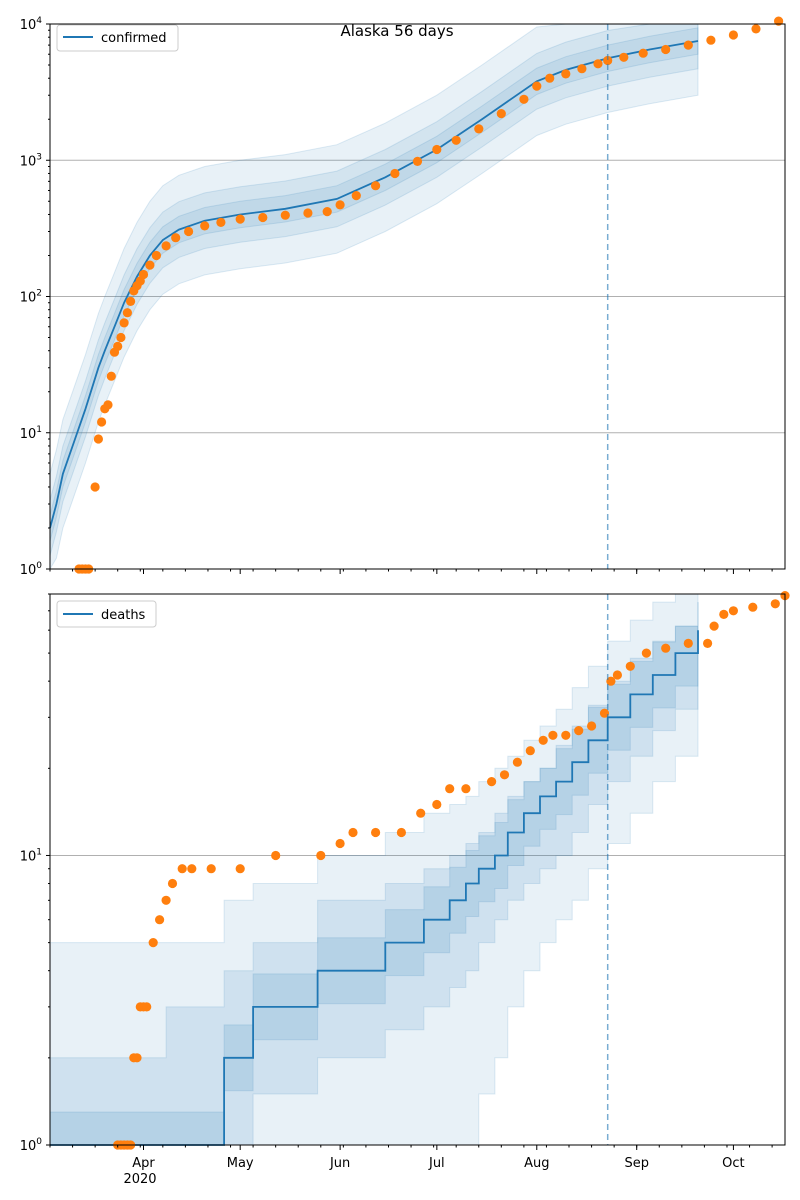 This screenshot has width=800, height=1200. What do you see at coordinates (31, 297) in the screenshot?
I see `top-y-tick-label: 10²` at bounding box center [31, 297].